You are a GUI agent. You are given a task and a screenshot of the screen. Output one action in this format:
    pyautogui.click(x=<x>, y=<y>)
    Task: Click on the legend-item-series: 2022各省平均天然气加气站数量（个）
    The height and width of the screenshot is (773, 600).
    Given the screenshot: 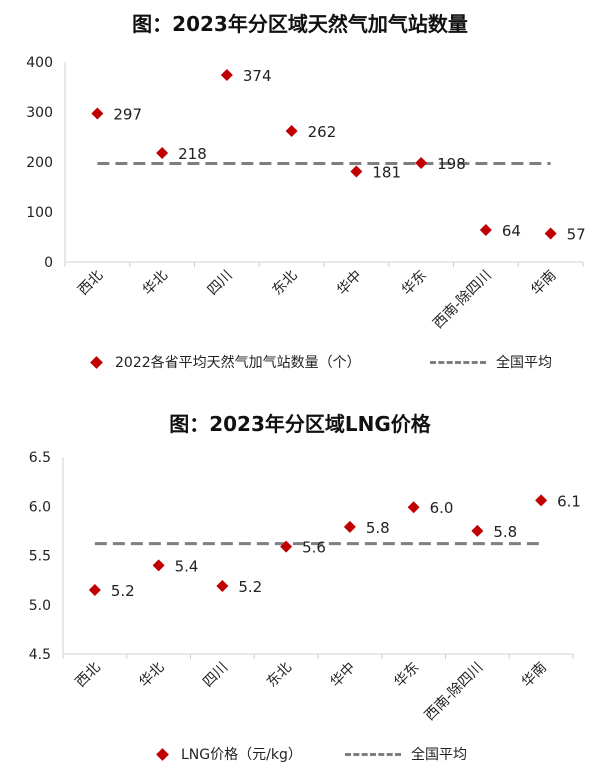 What is the action you would take?
    pyautogui.click(x=225, y=362)
    